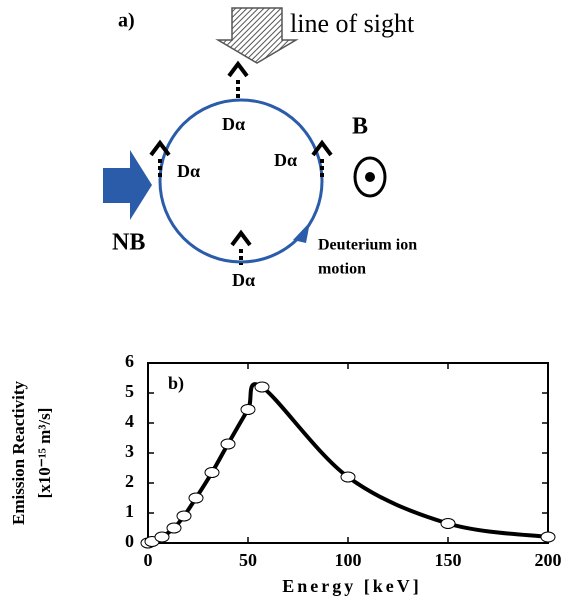 This screenshot has height=601, width=569. I want to click on x-tick-label: 100, so click(348, 560).